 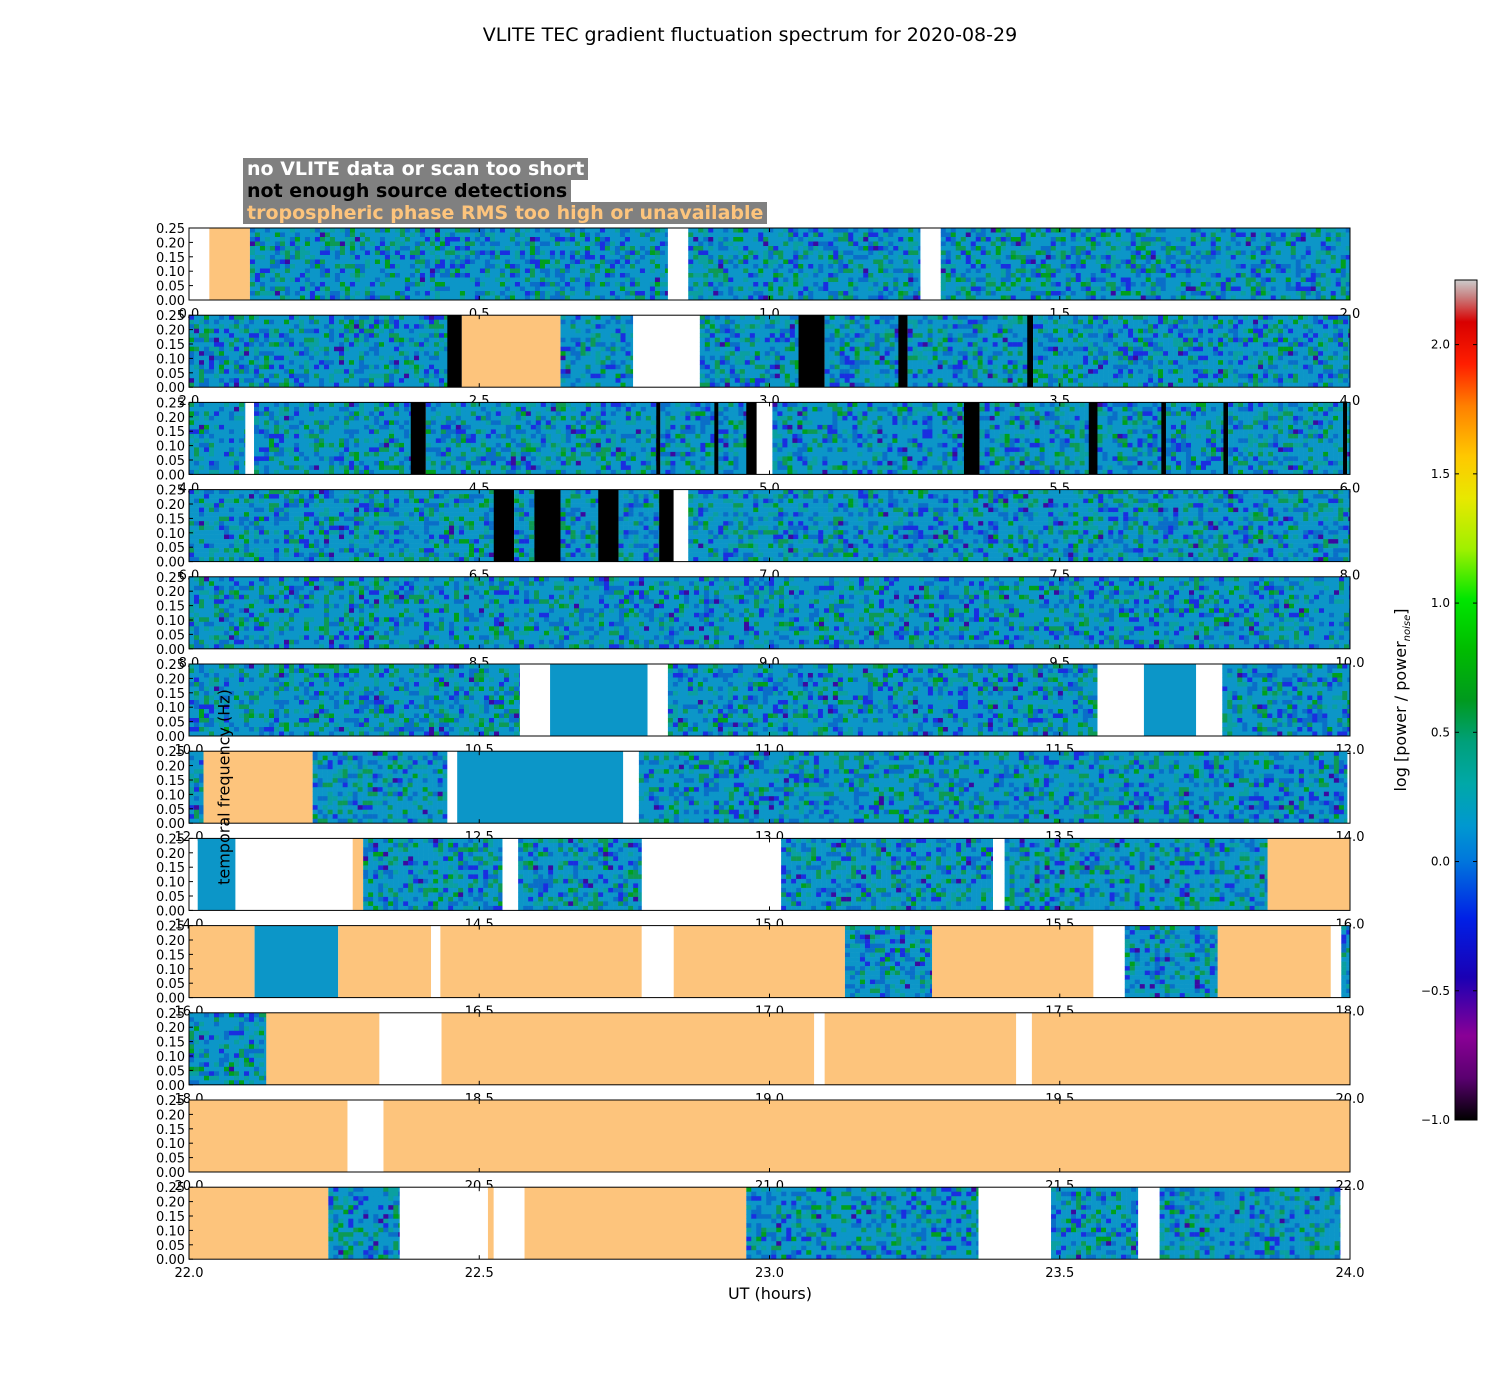 What do you see at coordinates (1440, 474) in the screenshot?
I see `colorbar-tick-label: 1.5` at bounding box center [1440, 474].